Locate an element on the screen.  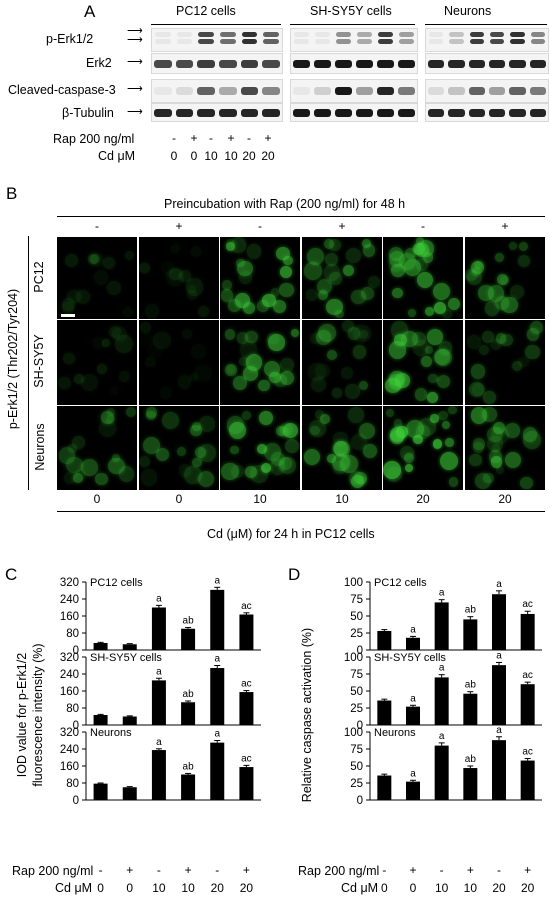
y-tick-label: 100 is located at coordinates (353, 733).